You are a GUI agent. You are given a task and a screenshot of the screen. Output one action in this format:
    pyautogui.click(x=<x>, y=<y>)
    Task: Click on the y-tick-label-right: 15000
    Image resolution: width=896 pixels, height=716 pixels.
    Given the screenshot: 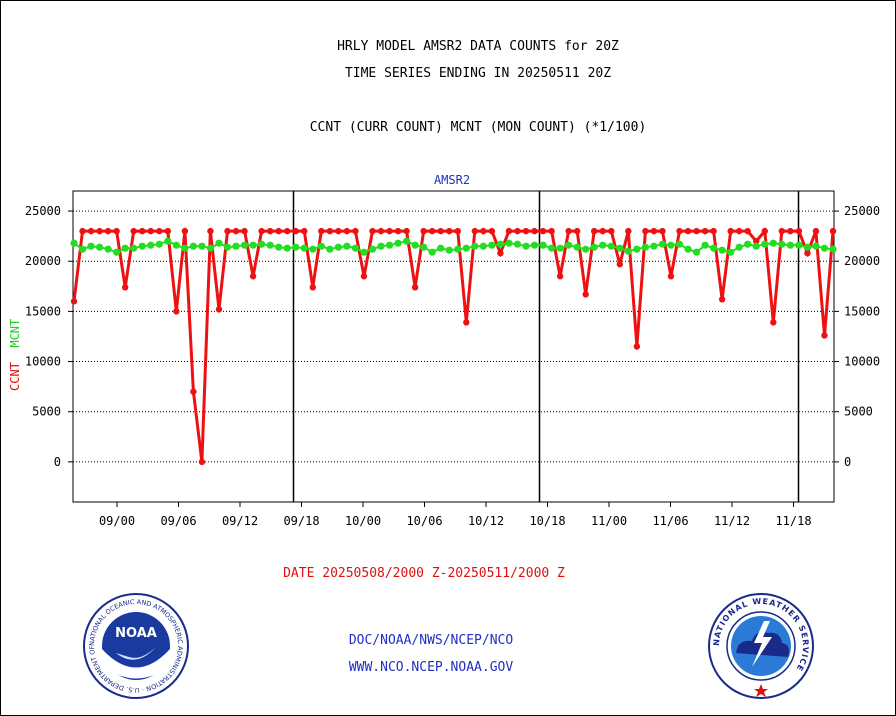 What is the action you would take?
    pyautogui.click(x=862, y=311)
    